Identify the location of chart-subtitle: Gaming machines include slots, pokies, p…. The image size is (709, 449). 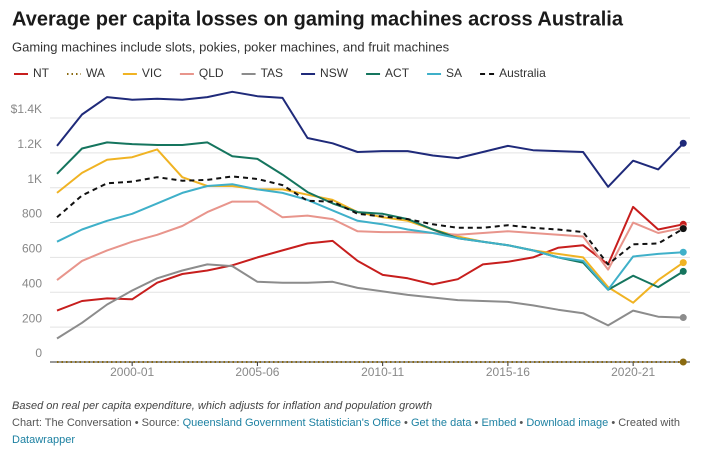
(231, 46).